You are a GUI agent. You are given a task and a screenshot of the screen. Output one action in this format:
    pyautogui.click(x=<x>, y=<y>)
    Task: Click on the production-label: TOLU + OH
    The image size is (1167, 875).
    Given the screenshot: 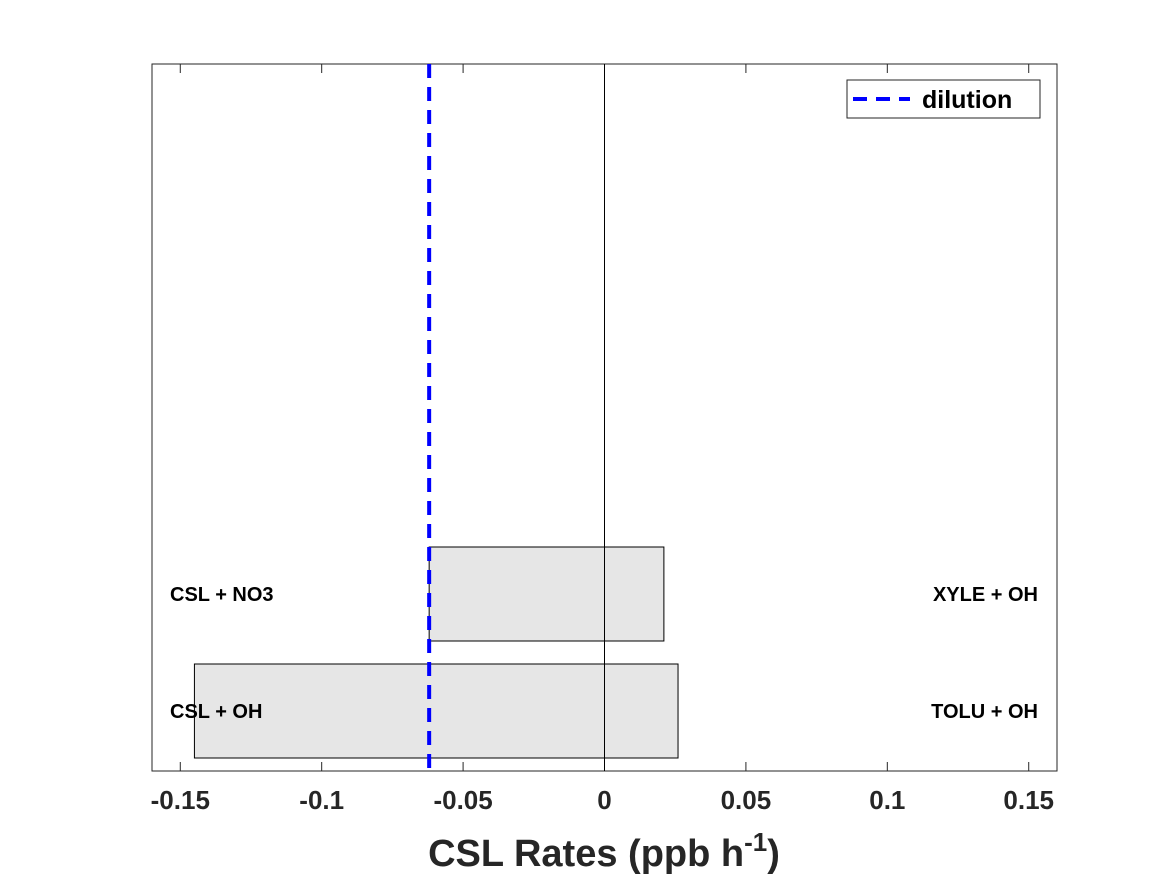 What is the action you would take?
    pyautogui.click(x=984, y=712)
    